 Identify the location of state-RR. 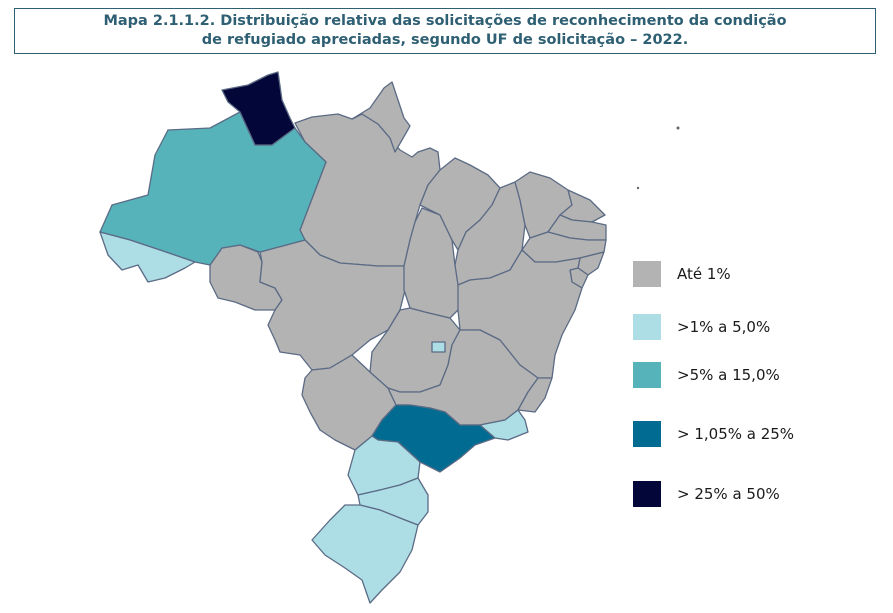
(258, 108).